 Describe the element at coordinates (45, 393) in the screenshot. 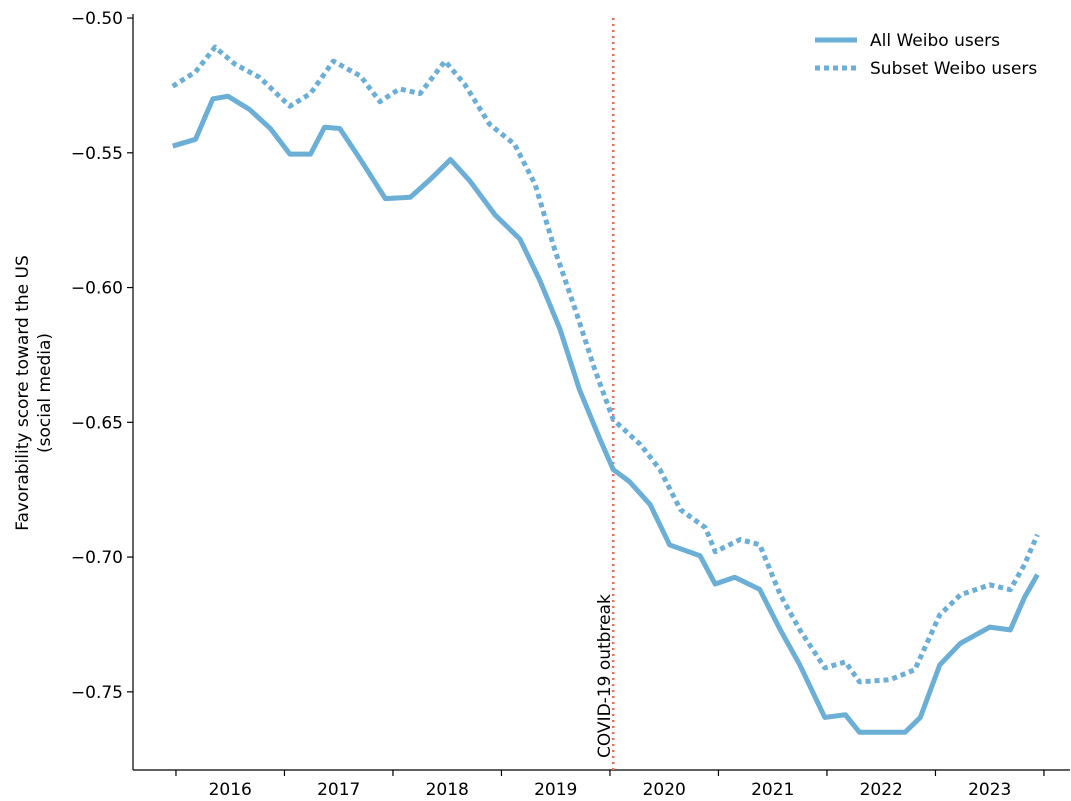

I see `y-axis-label: (social media)` at that location.